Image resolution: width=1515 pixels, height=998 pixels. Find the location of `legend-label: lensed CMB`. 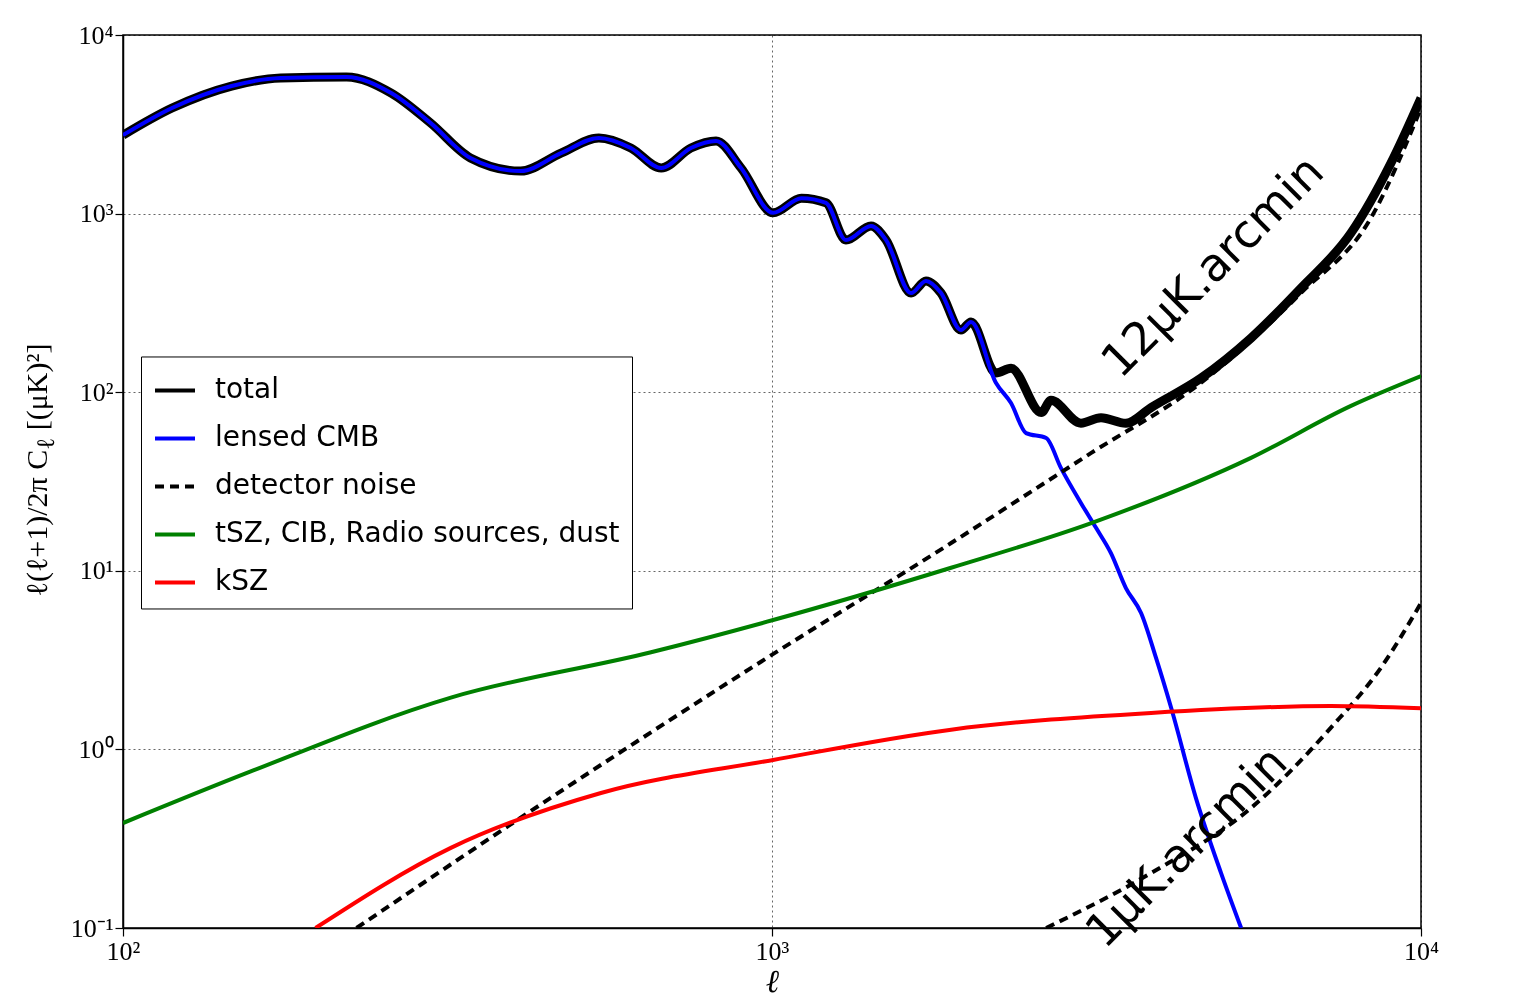

legend-label: lensed CMB is located at coordinates (297, 437).